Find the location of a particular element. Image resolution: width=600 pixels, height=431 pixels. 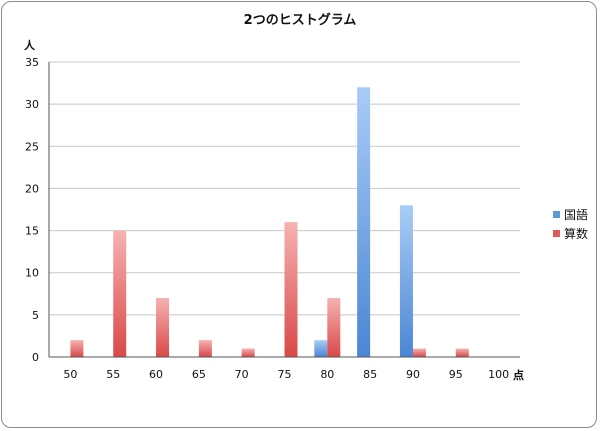

x-tick-label: 75 is located at coordinates (285, 374).